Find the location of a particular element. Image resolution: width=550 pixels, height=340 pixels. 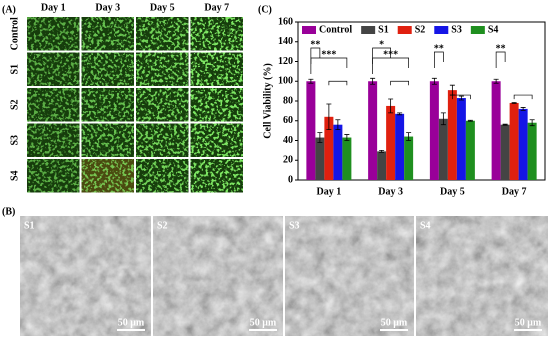

legend-label: S3 is located at coordinates (456, 29).